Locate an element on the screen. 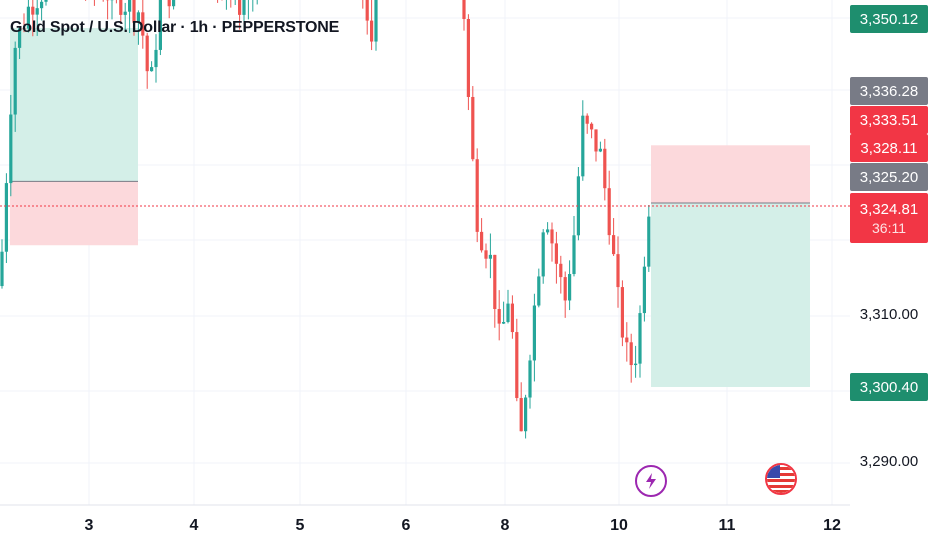 The image size is (932, 550). x-tick-label: 11 is located at coordinates (727, 525).